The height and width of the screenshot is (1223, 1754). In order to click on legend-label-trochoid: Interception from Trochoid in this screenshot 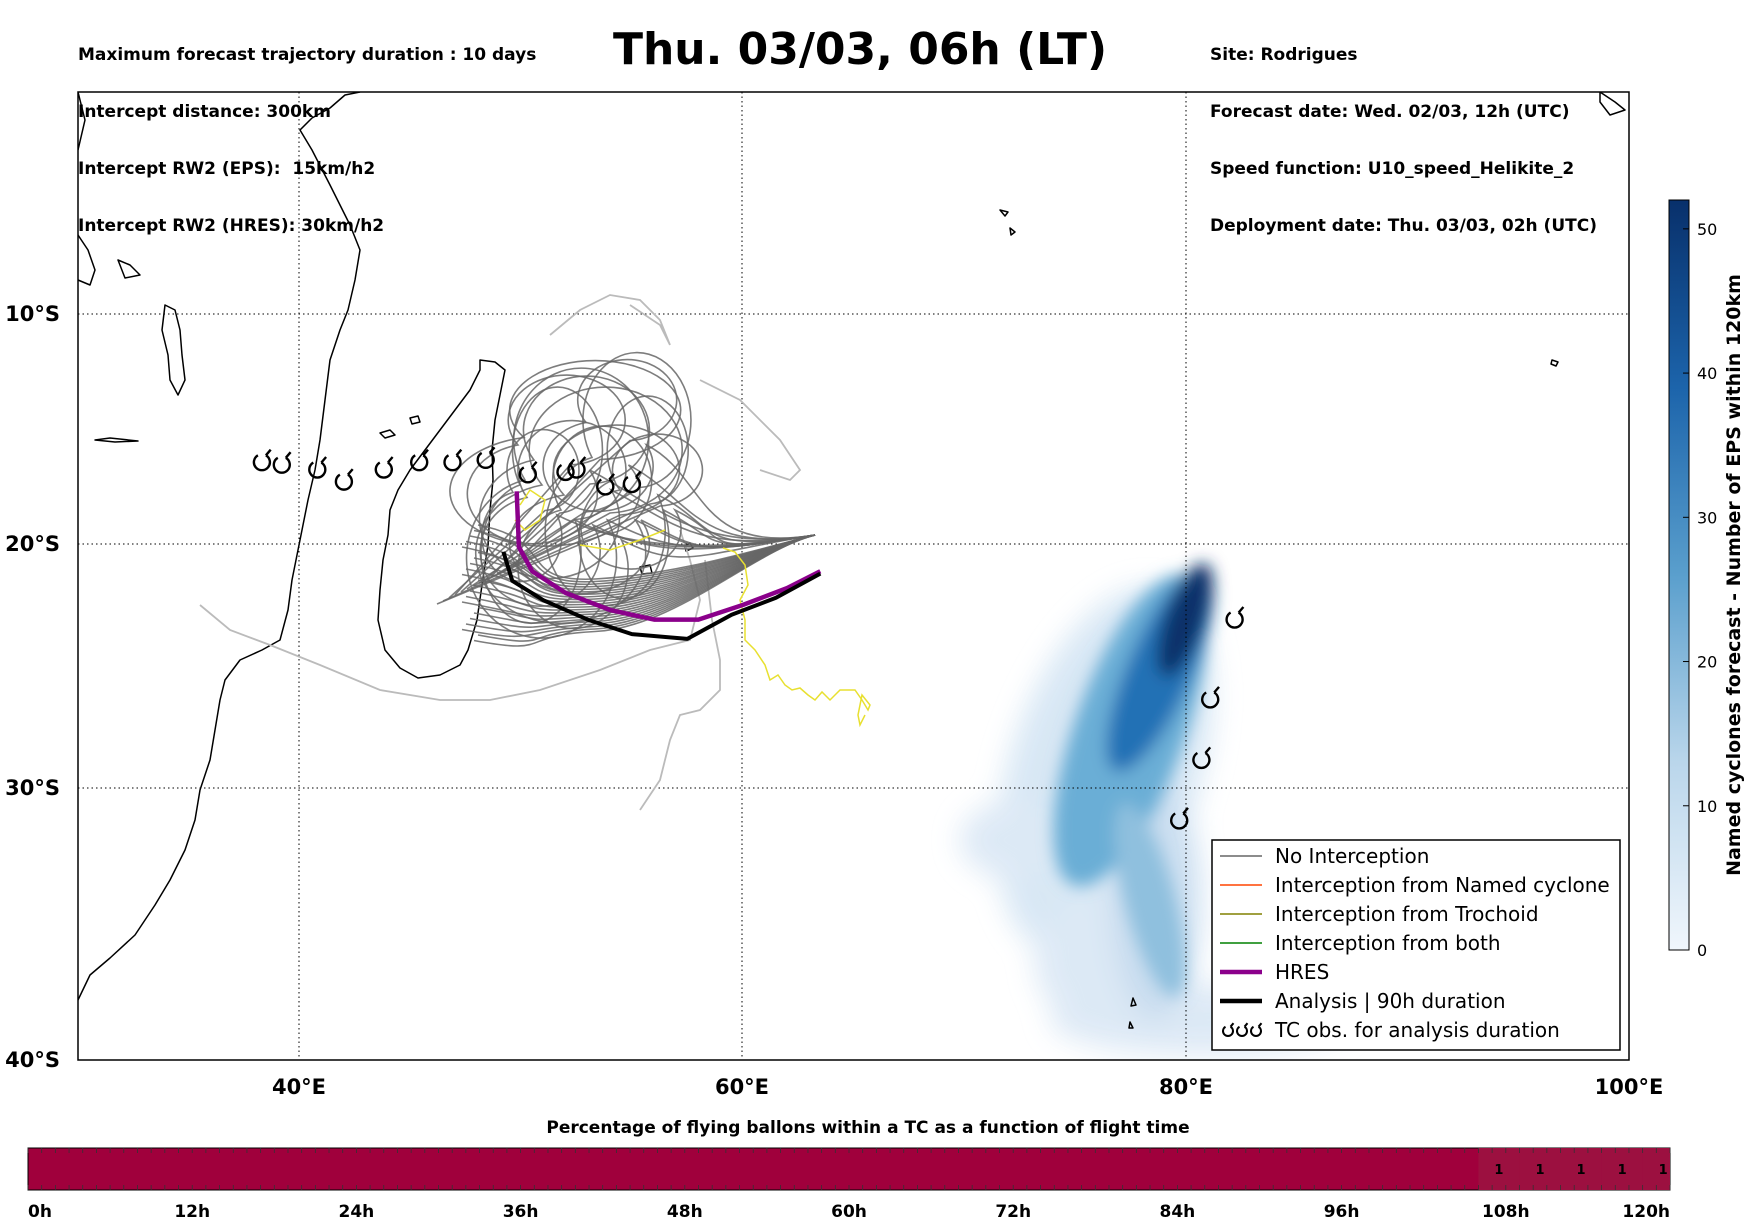, I will do `click(1407, 914)`.